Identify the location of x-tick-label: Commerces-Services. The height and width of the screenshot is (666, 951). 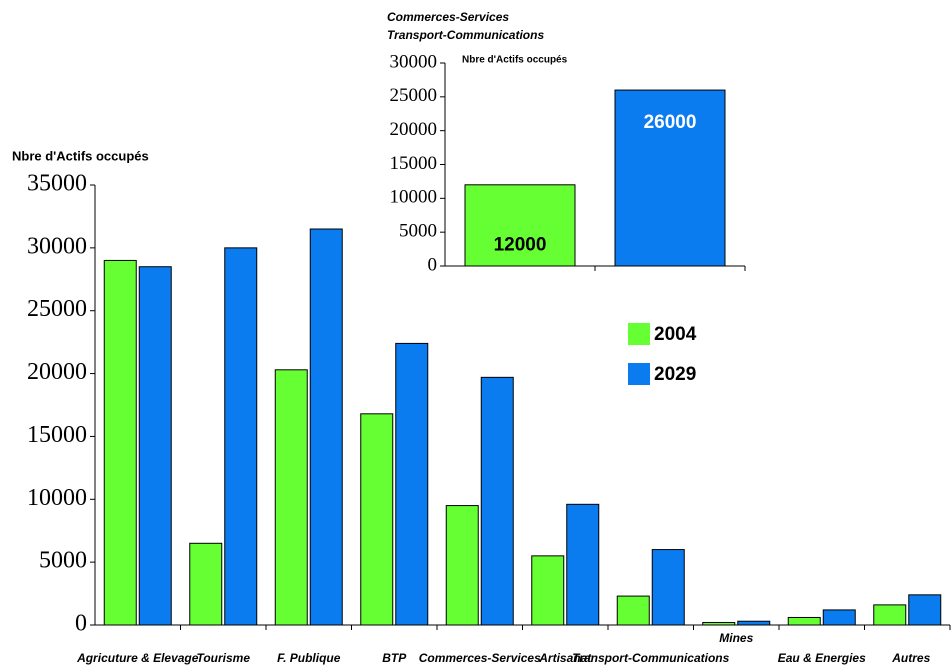
(480, 658).